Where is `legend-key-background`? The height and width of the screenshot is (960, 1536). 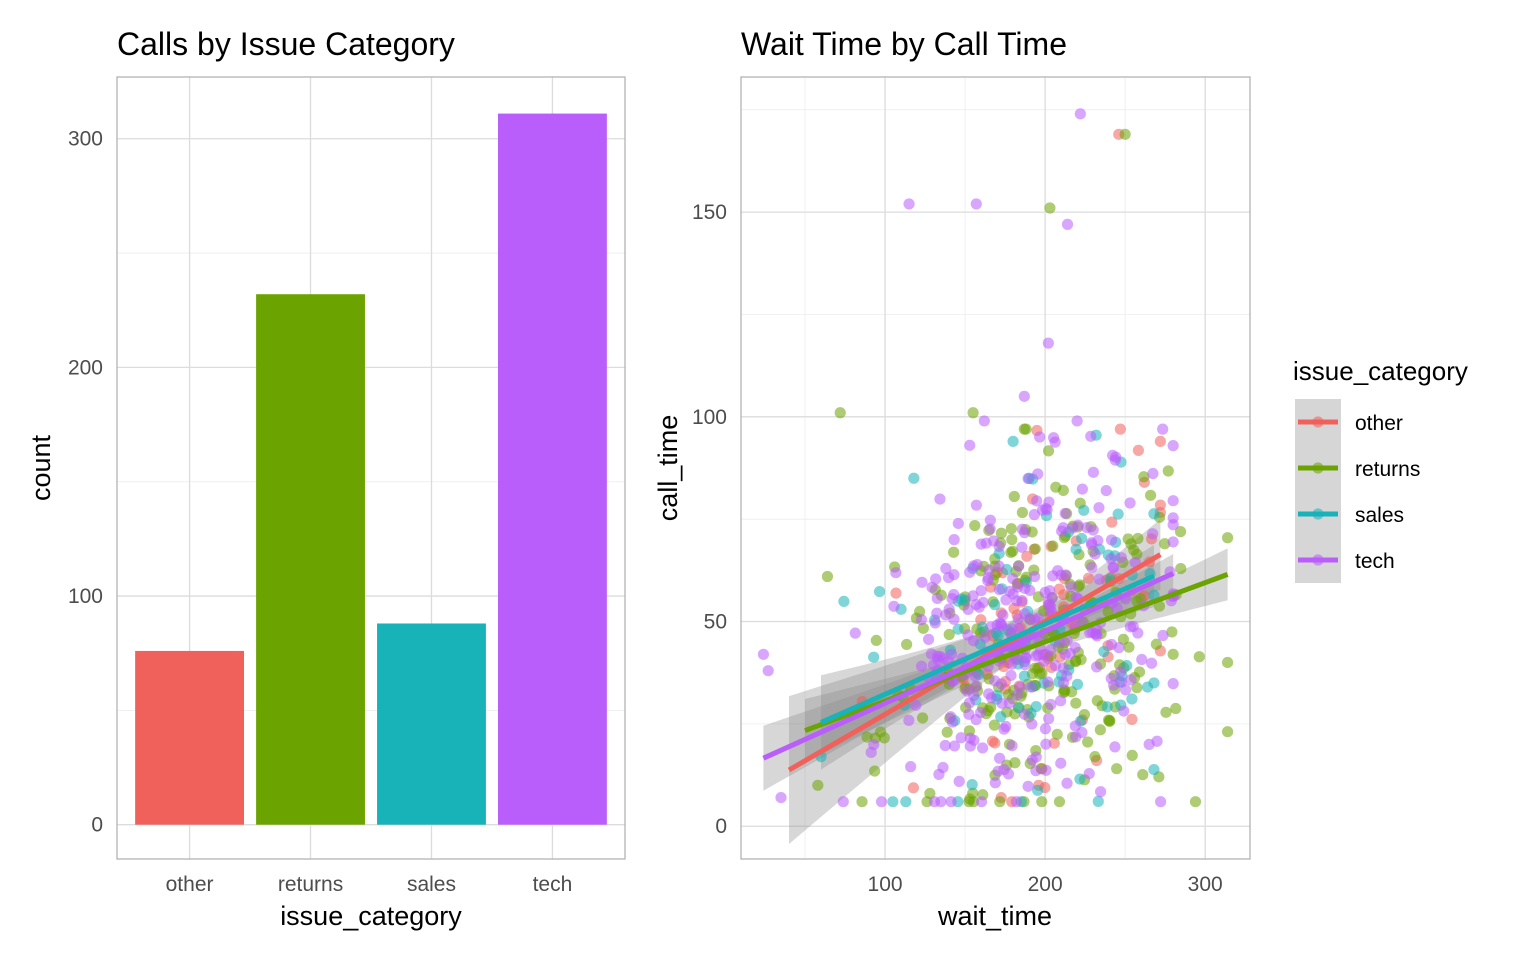 legend-key-background is located at coordinates (1318, 491).